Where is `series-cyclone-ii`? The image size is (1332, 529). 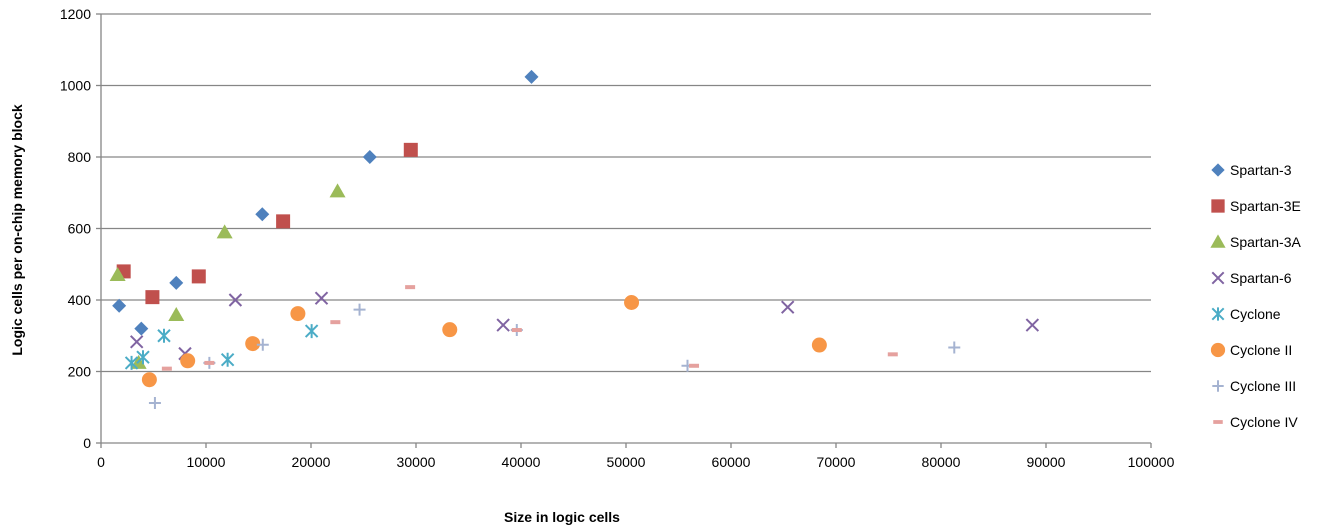 series-cyclone-ii is located at coordinates (484, 341).